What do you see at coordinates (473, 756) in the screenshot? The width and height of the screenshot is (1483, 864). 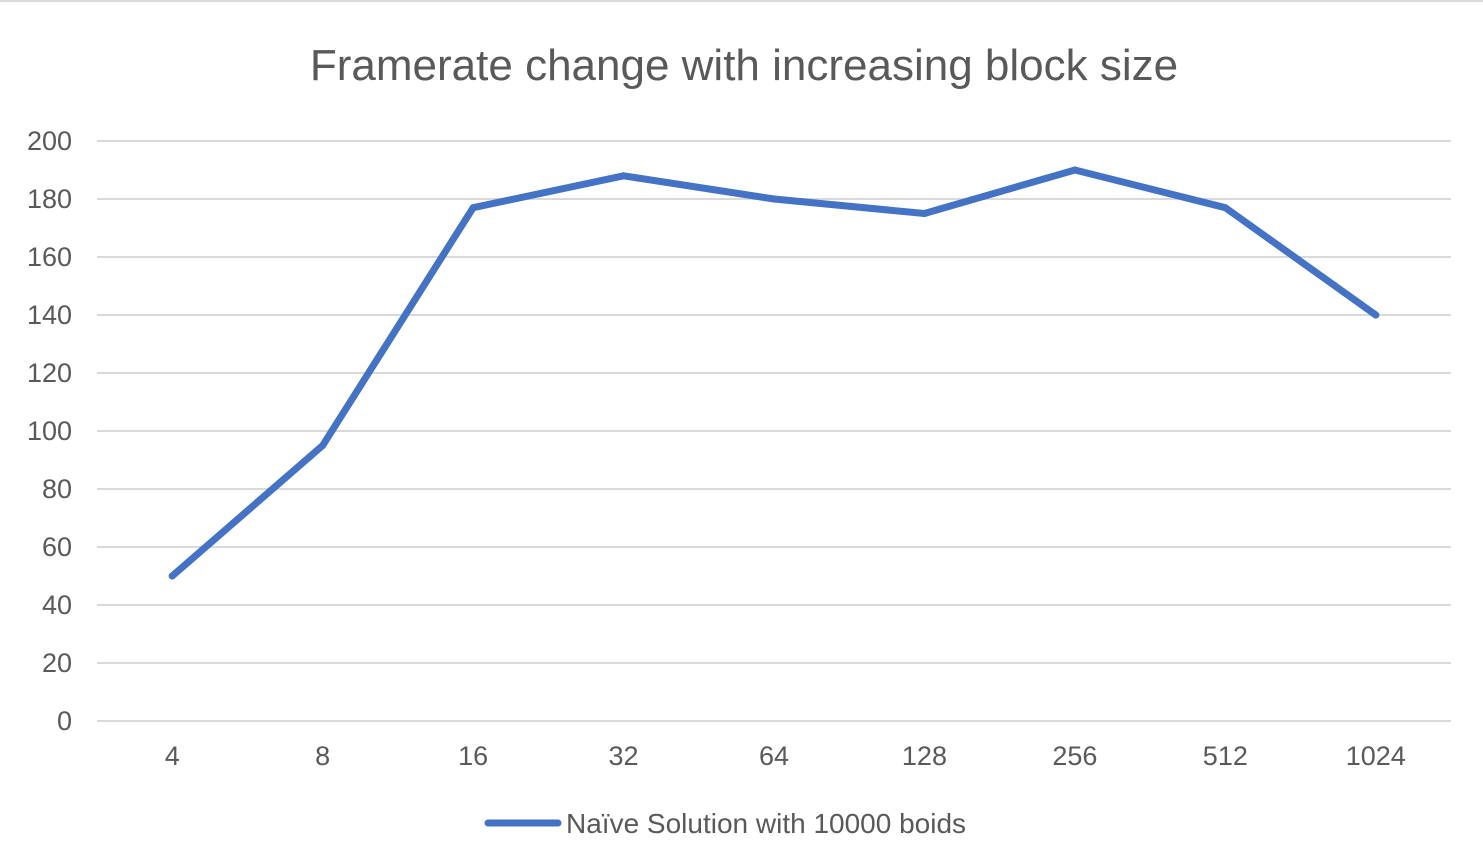 I see `x-tick-label: 16` at bounding box center [473, 756].